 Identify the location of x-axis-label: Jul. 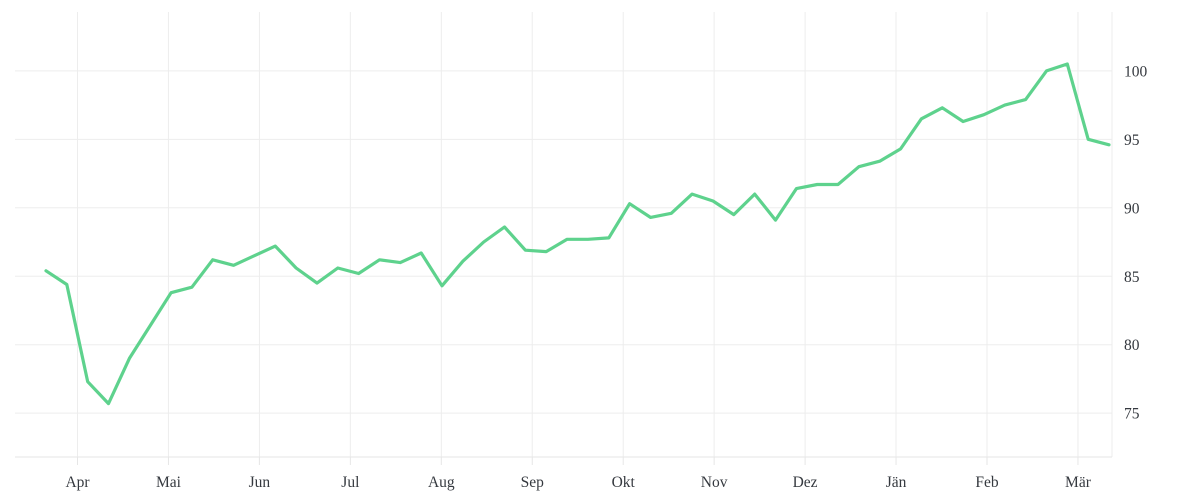
(350, 482).